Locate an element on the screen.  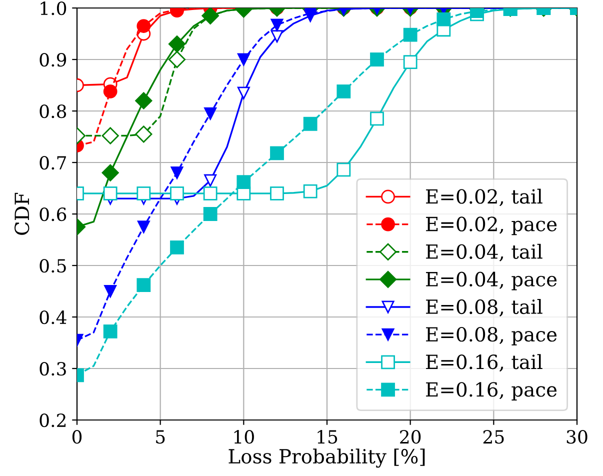
y-tick-label: 0.2 is located at coordinates (53, 420).